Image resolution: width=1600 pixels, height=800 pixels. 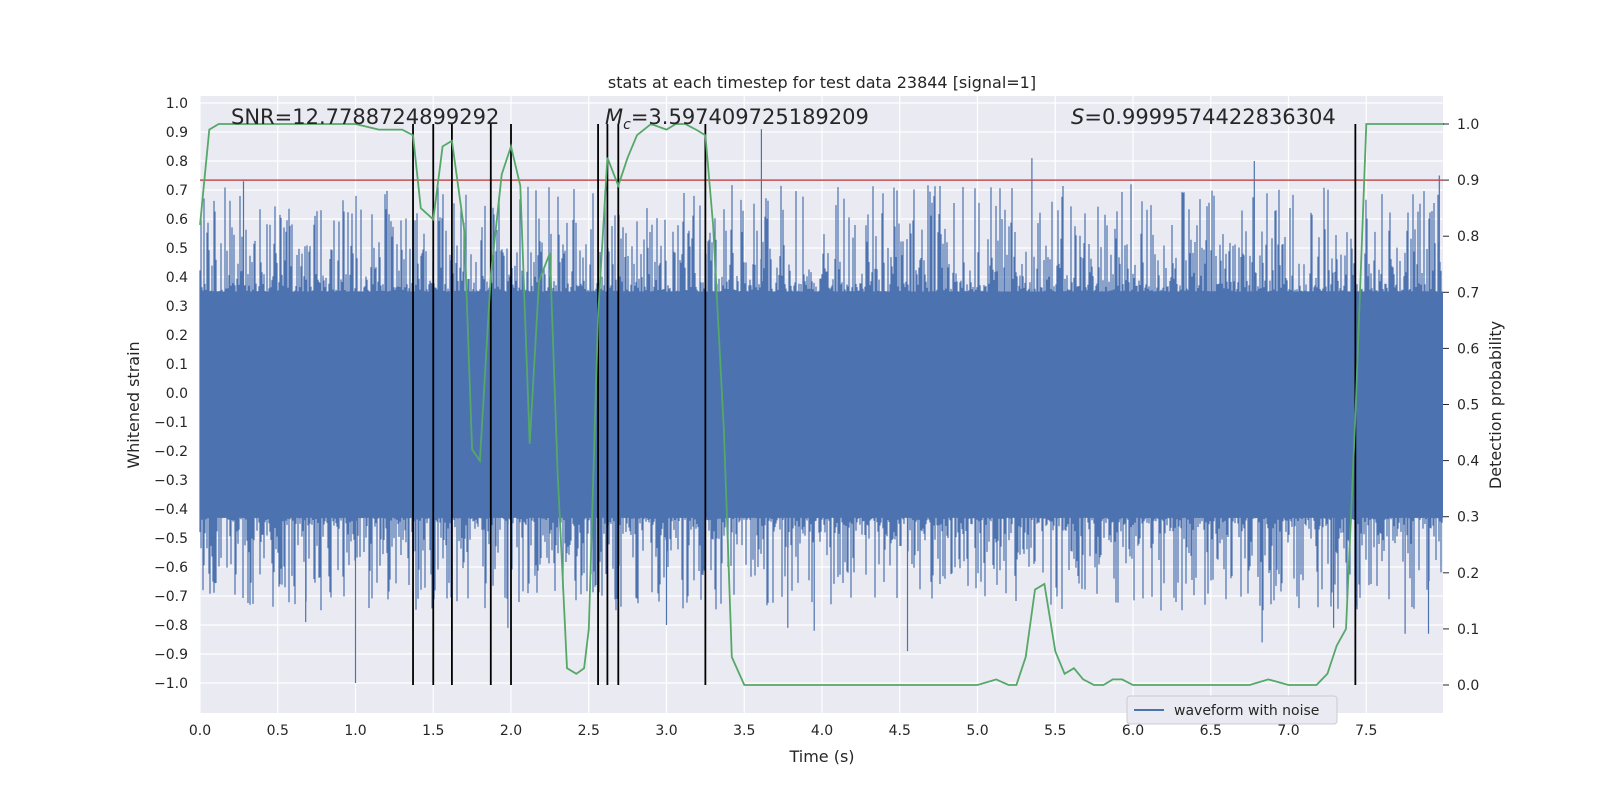 I want to click on legend-box, so click(x=1232, y=710).